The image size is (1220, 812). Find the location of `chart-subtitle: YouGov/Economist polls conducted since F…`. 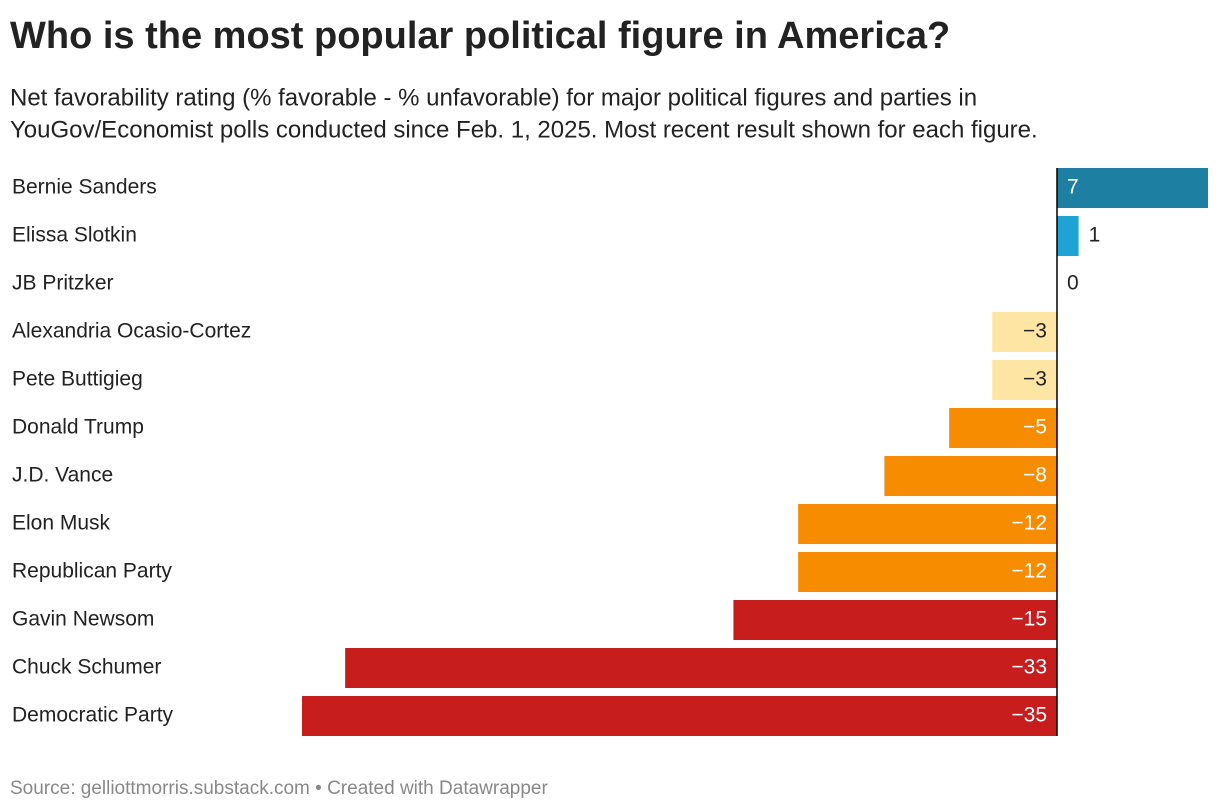

chart-subtitle: YouGov/Economist polls conducted since F… is located at coordinates (524, 129).